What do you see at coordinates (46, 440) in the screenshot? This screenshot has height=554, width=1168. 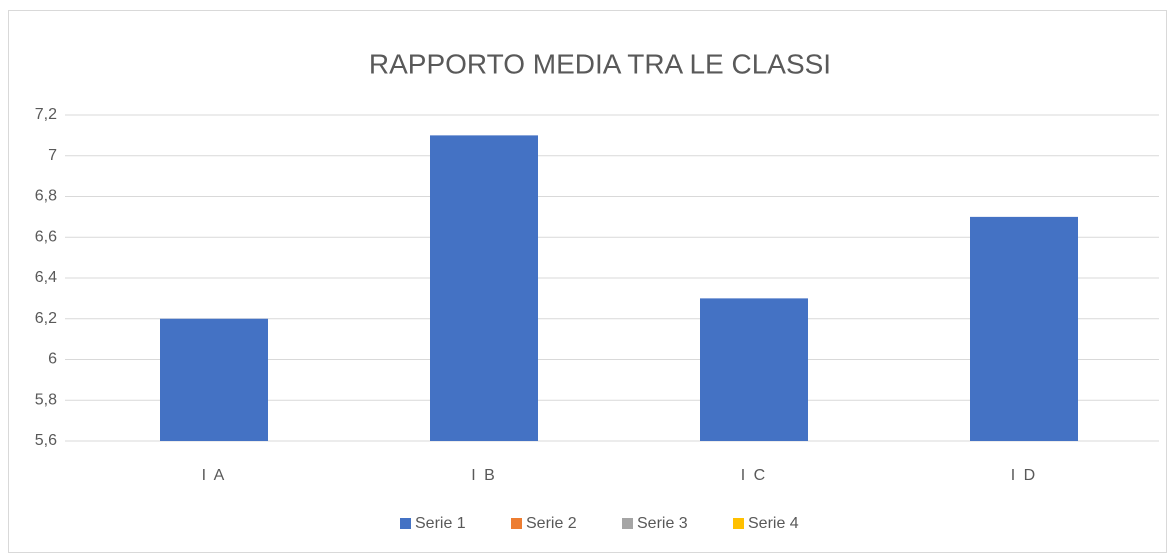 I see `y-tick-label: 5,6` at bounding box center [46, 440].